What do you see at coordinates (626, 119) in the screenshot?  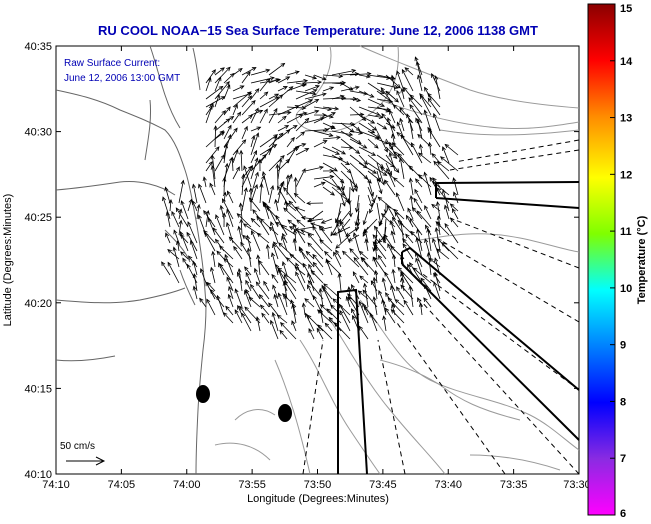 I see `colorbar-tick-label: 13` at bounding box center [626, 119].